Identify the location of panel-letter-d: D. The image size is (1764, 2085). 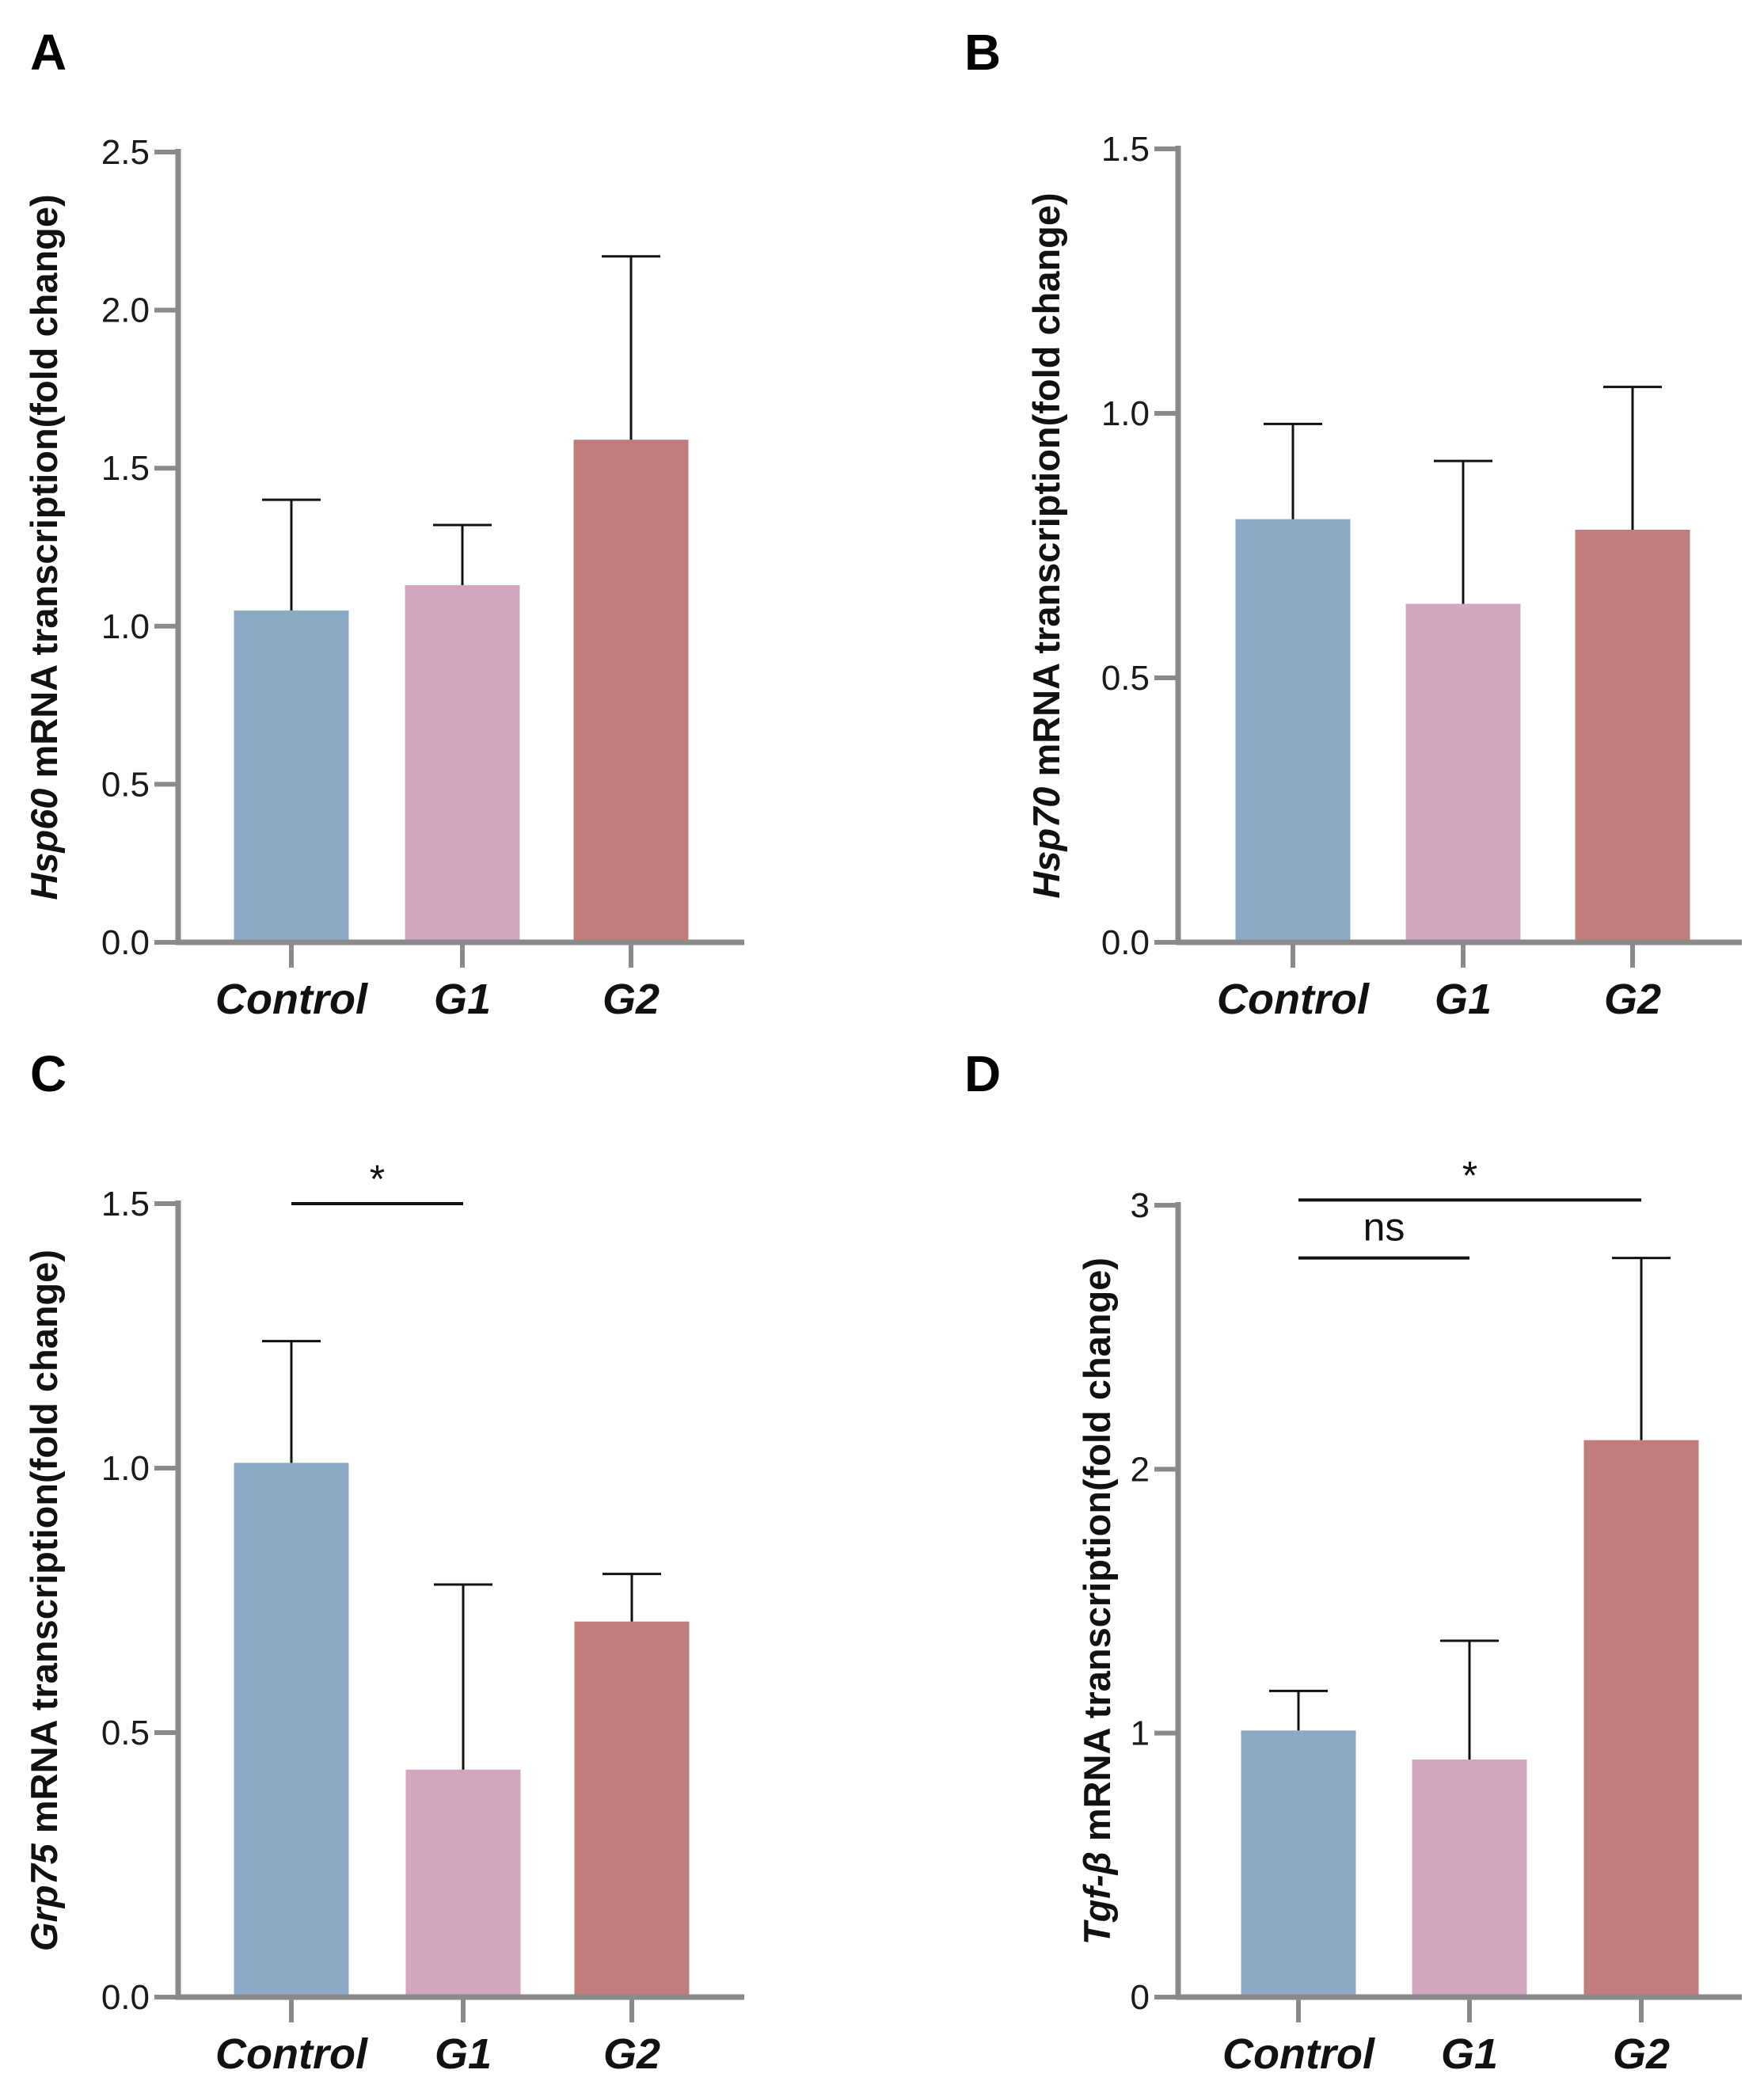
(982, 1073).